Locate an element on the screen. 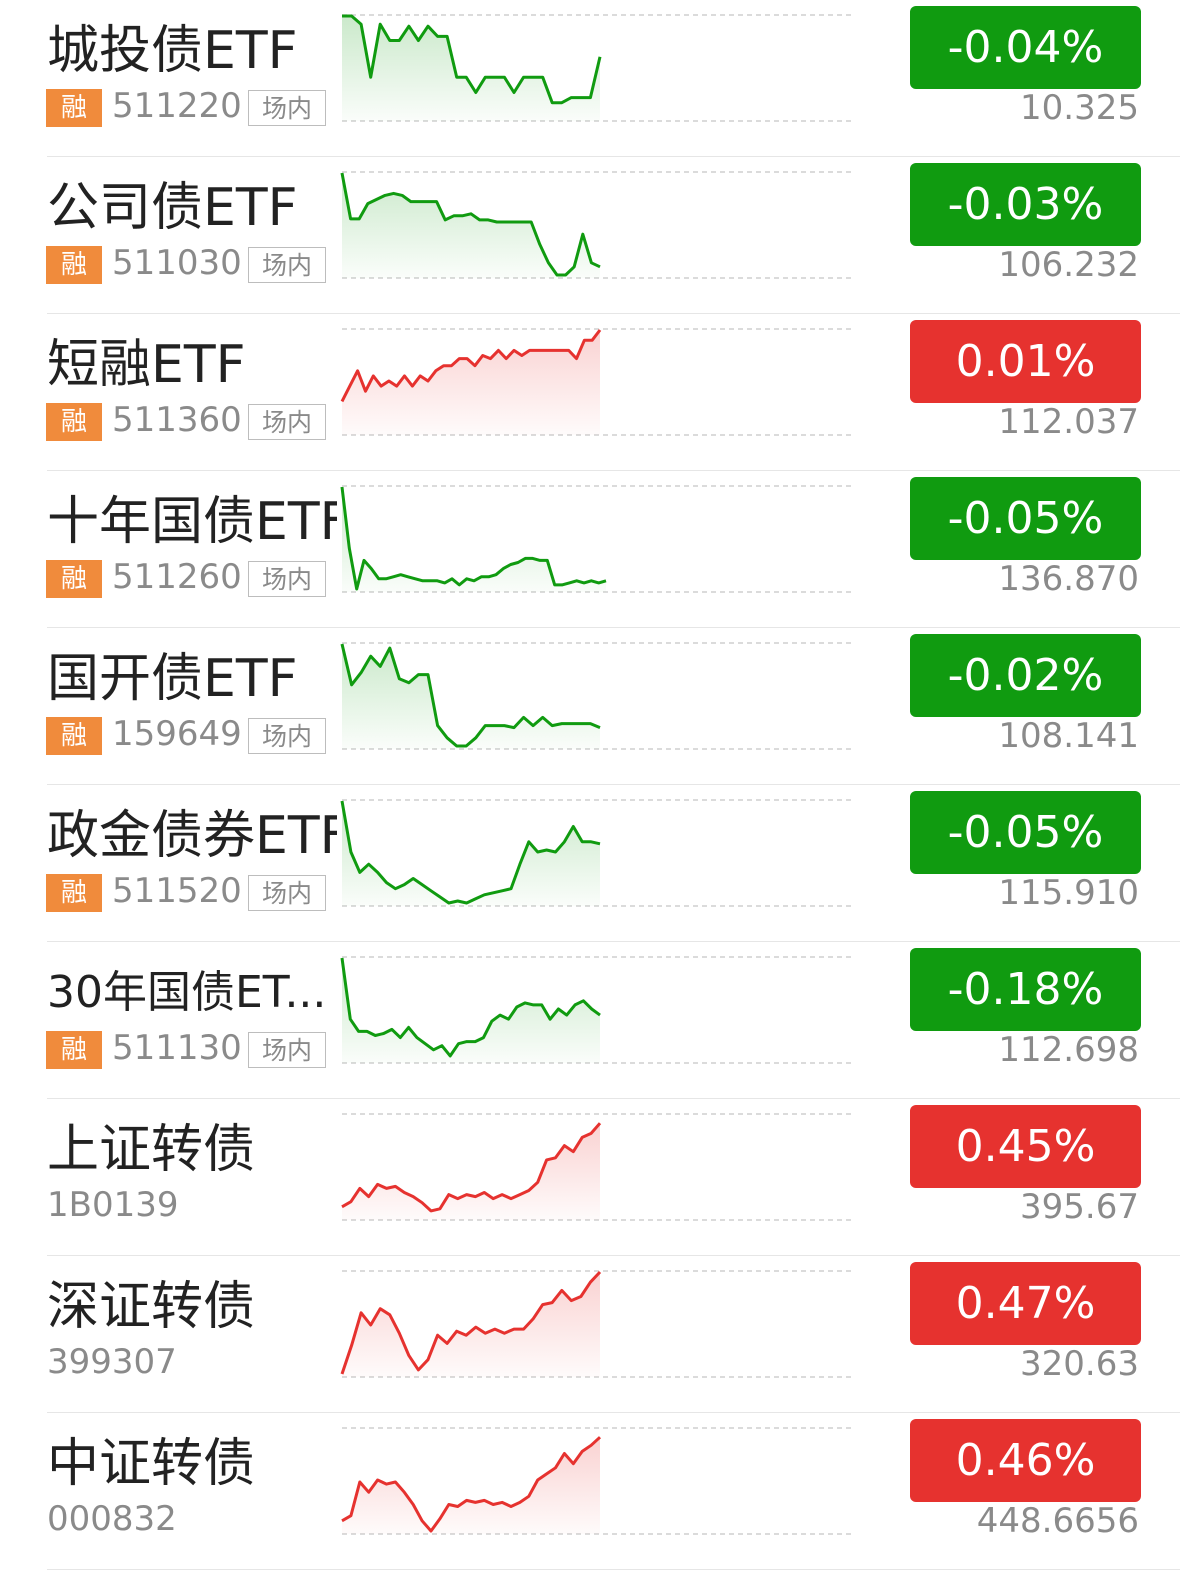 The image size is (1180, 1570). fund-code: 511030 is located at coordinates (177, 263).